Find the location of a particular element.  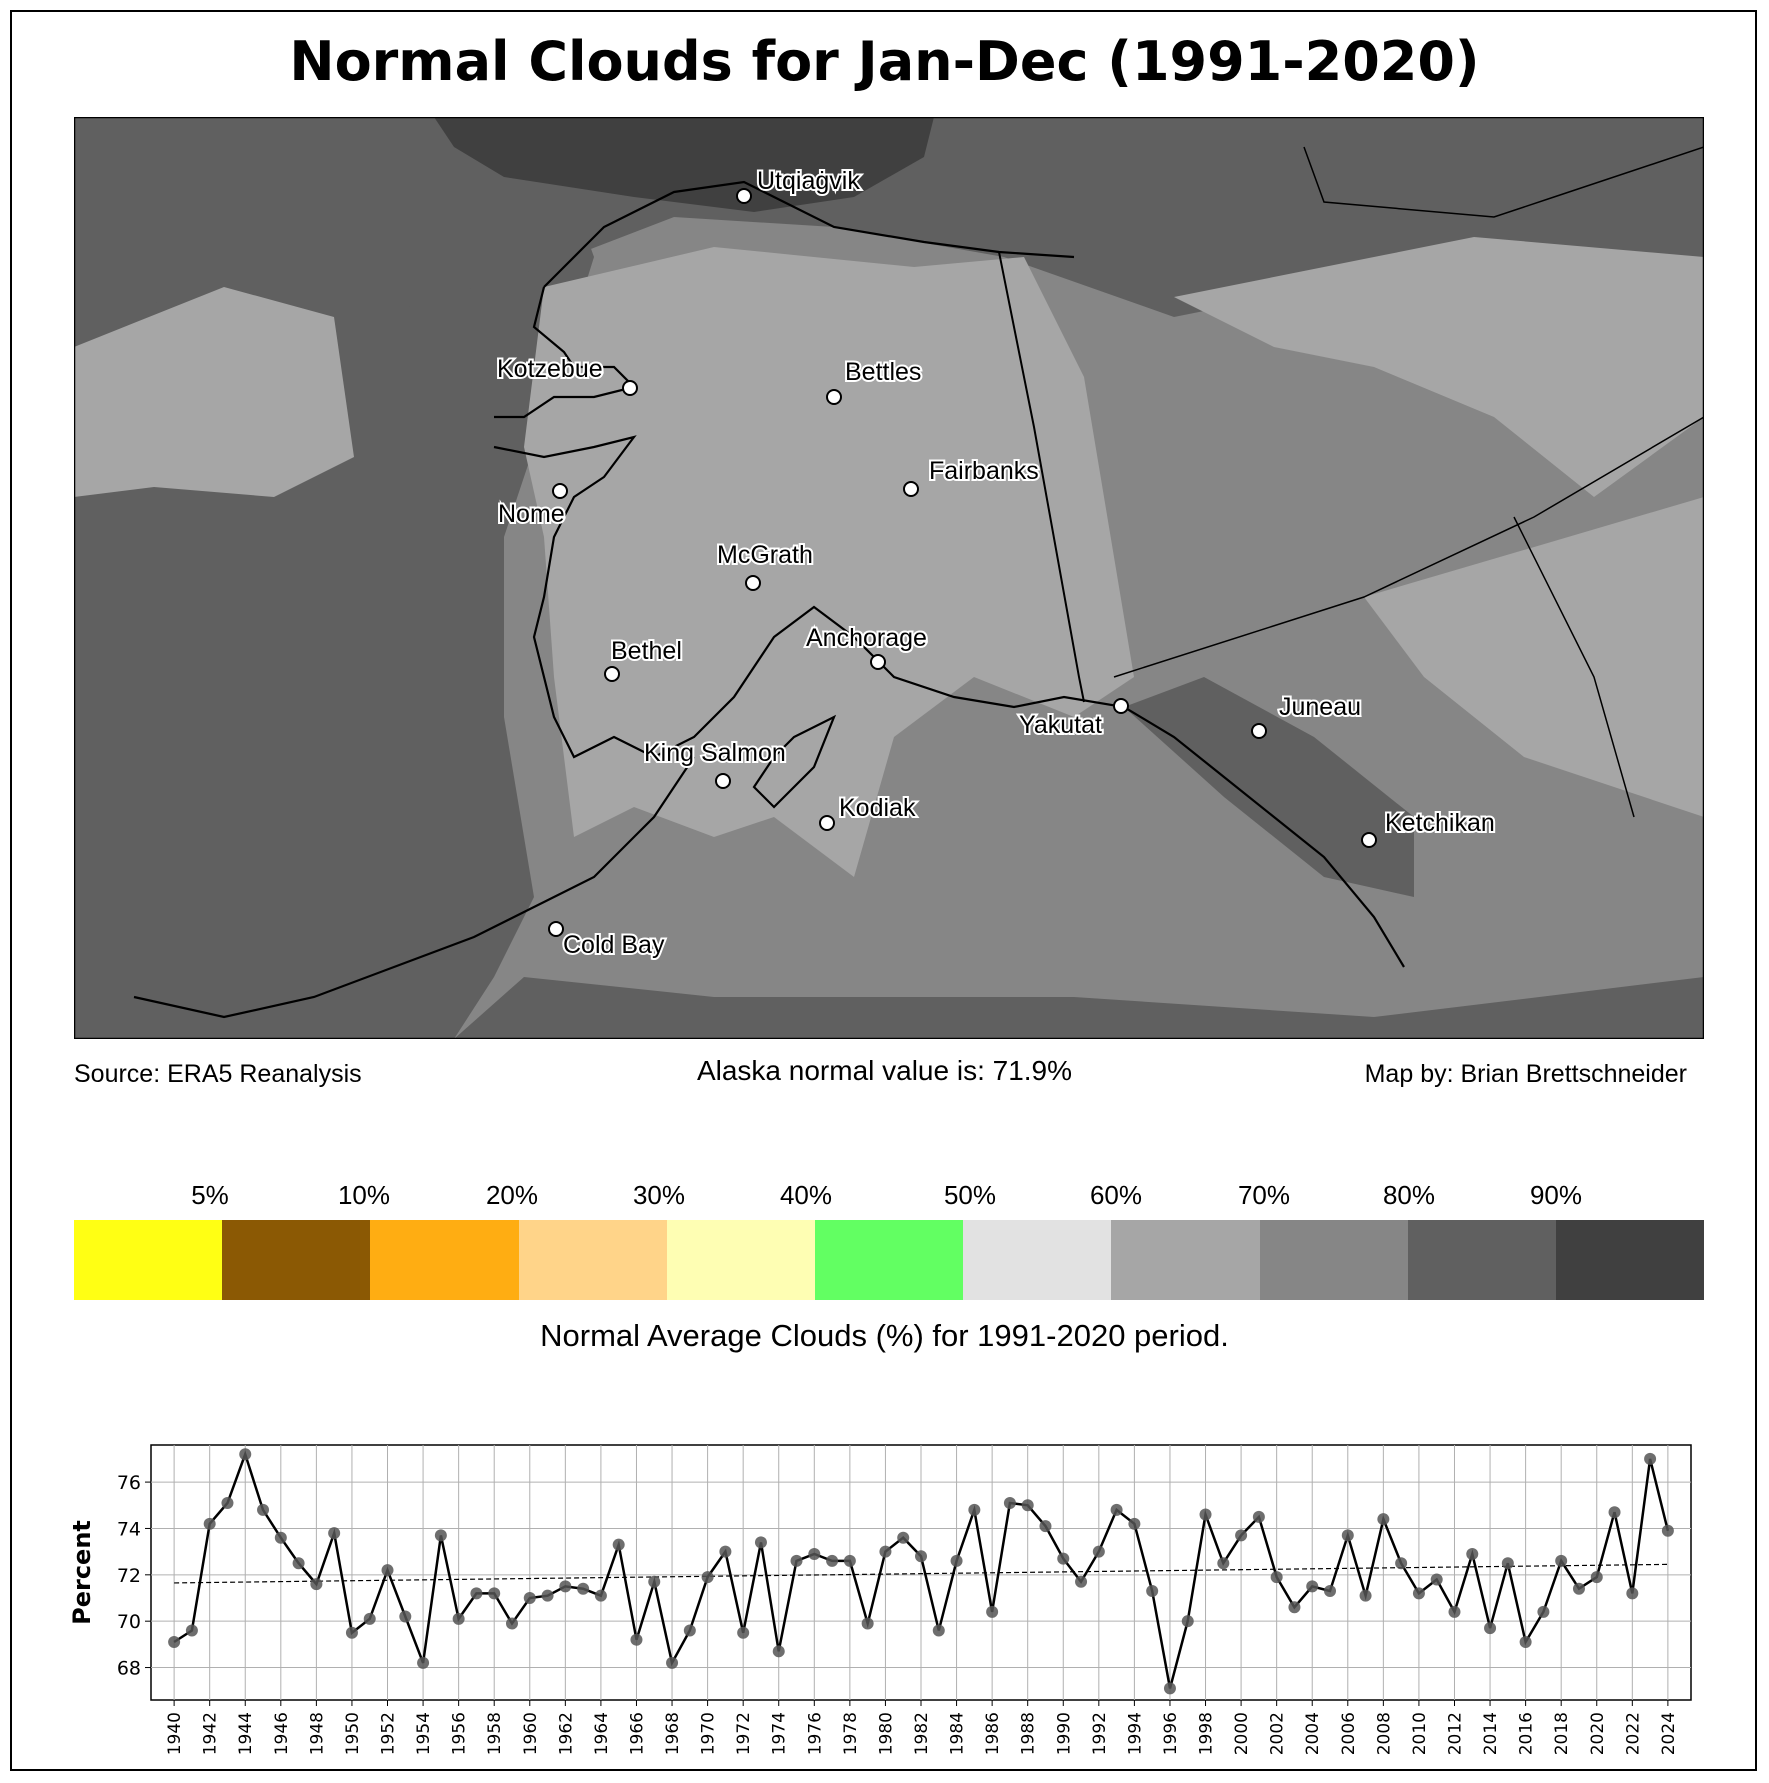

x-tick-label: 1996 is located at coordinates (1171, 1733).